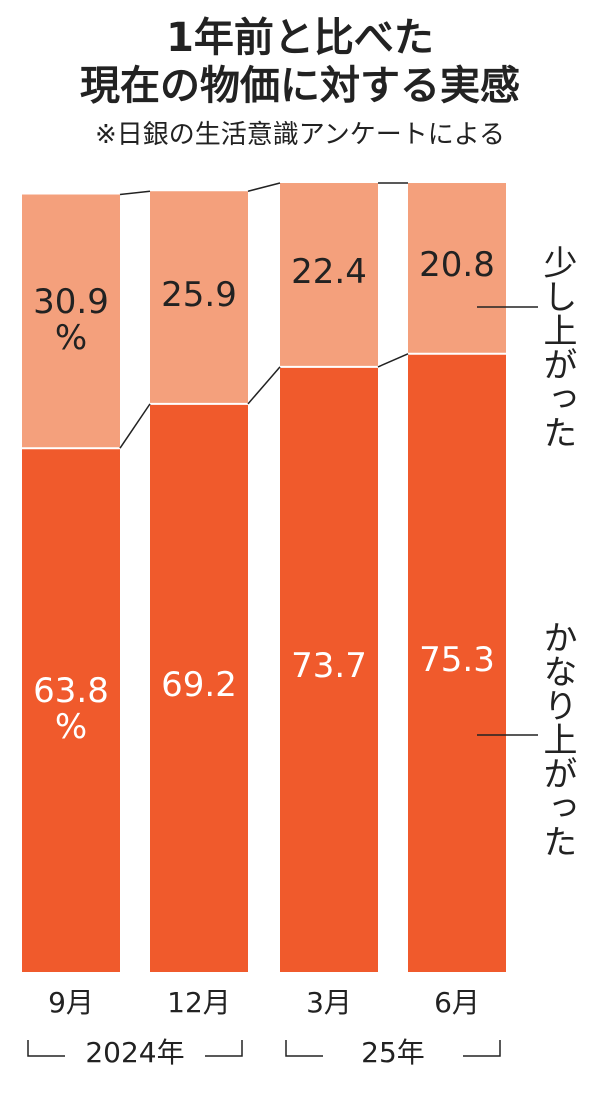  What do you see at coordinates (71, 1002) in the screenshot?
I see `x-tick-label: 9月` at bounding box center [71, 1002].